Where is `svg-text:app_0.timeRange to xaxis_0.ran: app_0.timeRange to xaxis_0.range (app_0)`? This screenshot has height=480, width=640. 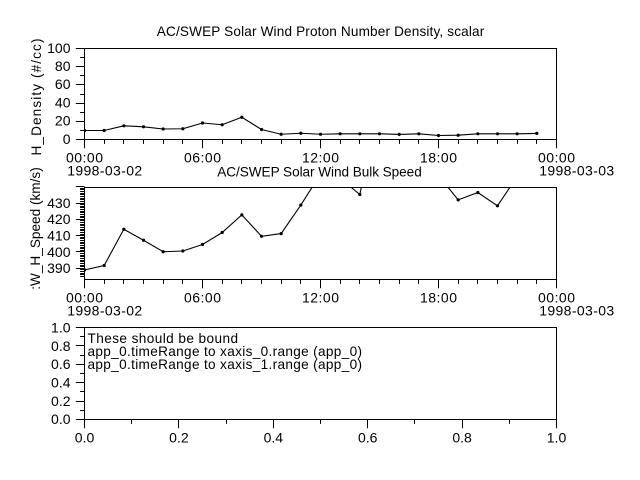 svg-text:app_0.timeRange to xaxis_0.ran: app_0.timeRange to xaxis_0.range (app_0) is located at coordinates (225, 351).